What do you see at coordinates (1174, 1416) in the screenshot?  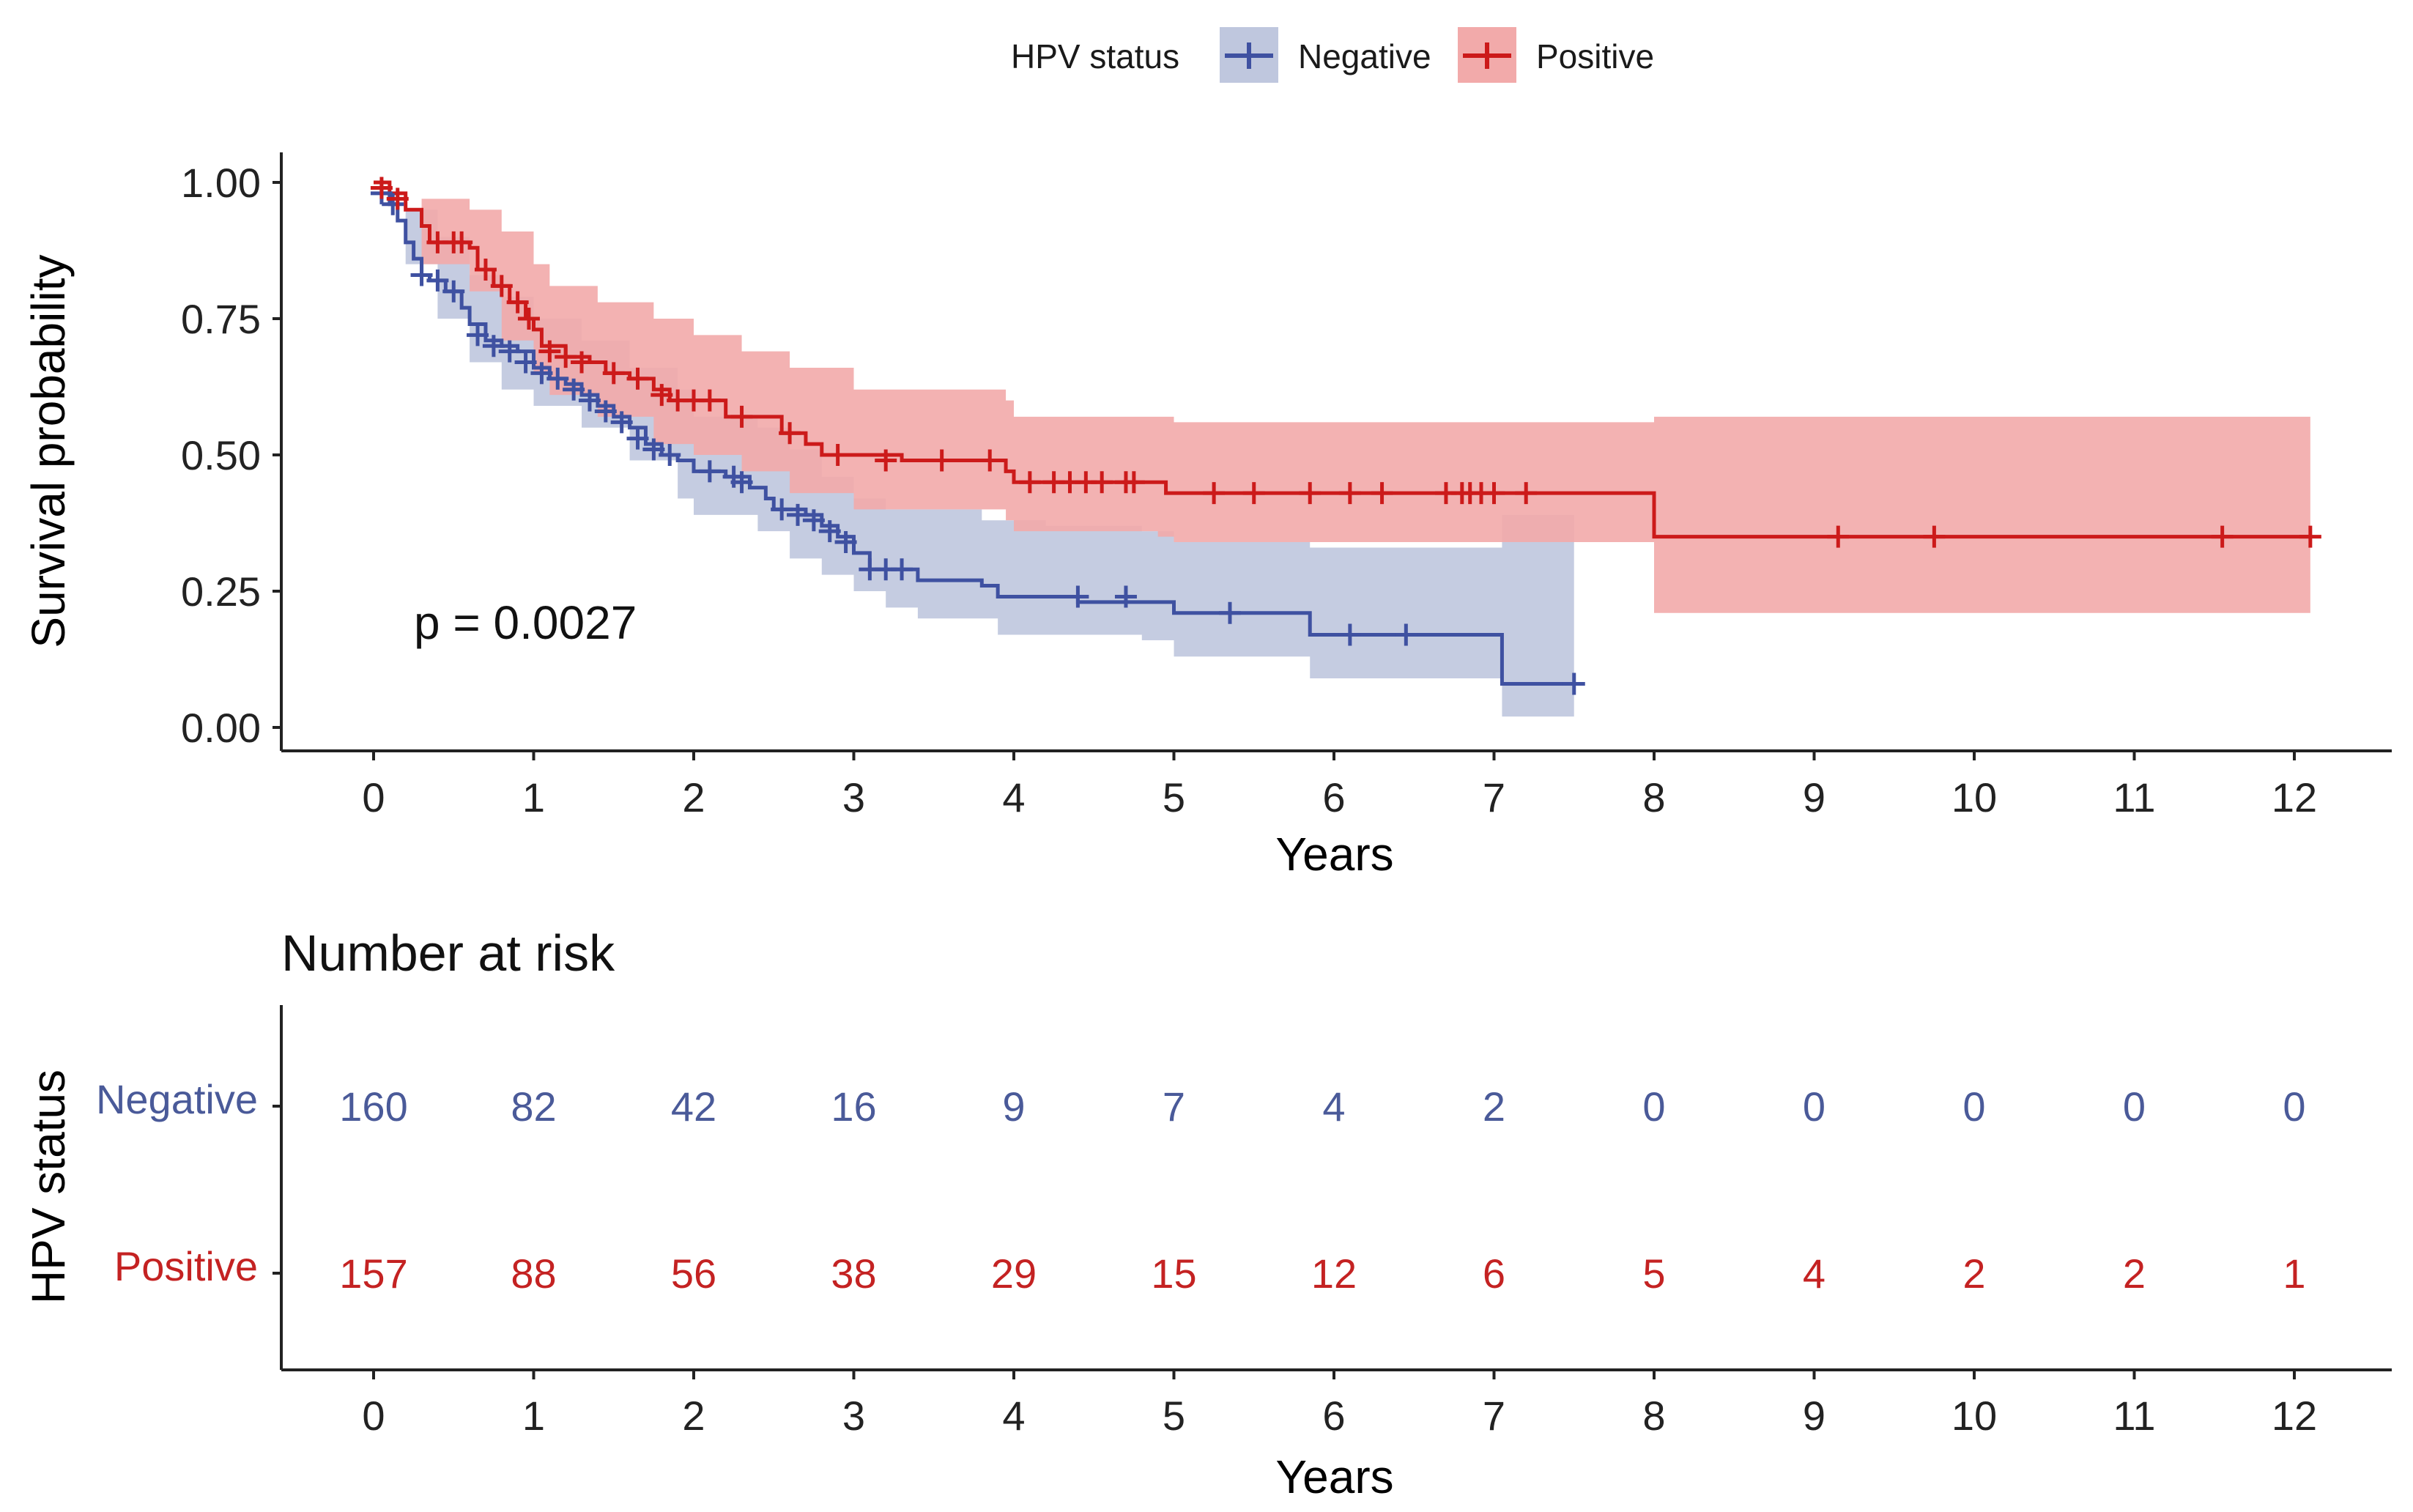 I see `risk-x-tick-label: 5` at bounding box center [1174, 1416].